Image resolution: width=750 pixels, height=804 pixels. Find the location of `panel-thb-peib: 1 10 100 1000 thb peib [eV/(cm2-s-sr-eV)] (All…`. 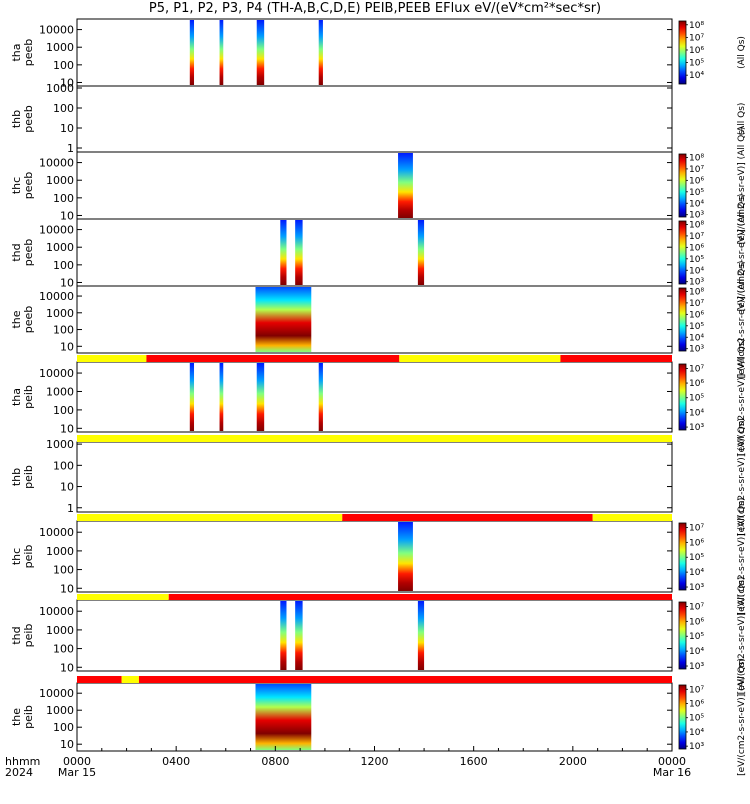

panel-thb-peib: 1 10 100 1000 thb peib [eV/(cm2-s-sr-eV)] (All… is located at coordinates (378, 477).